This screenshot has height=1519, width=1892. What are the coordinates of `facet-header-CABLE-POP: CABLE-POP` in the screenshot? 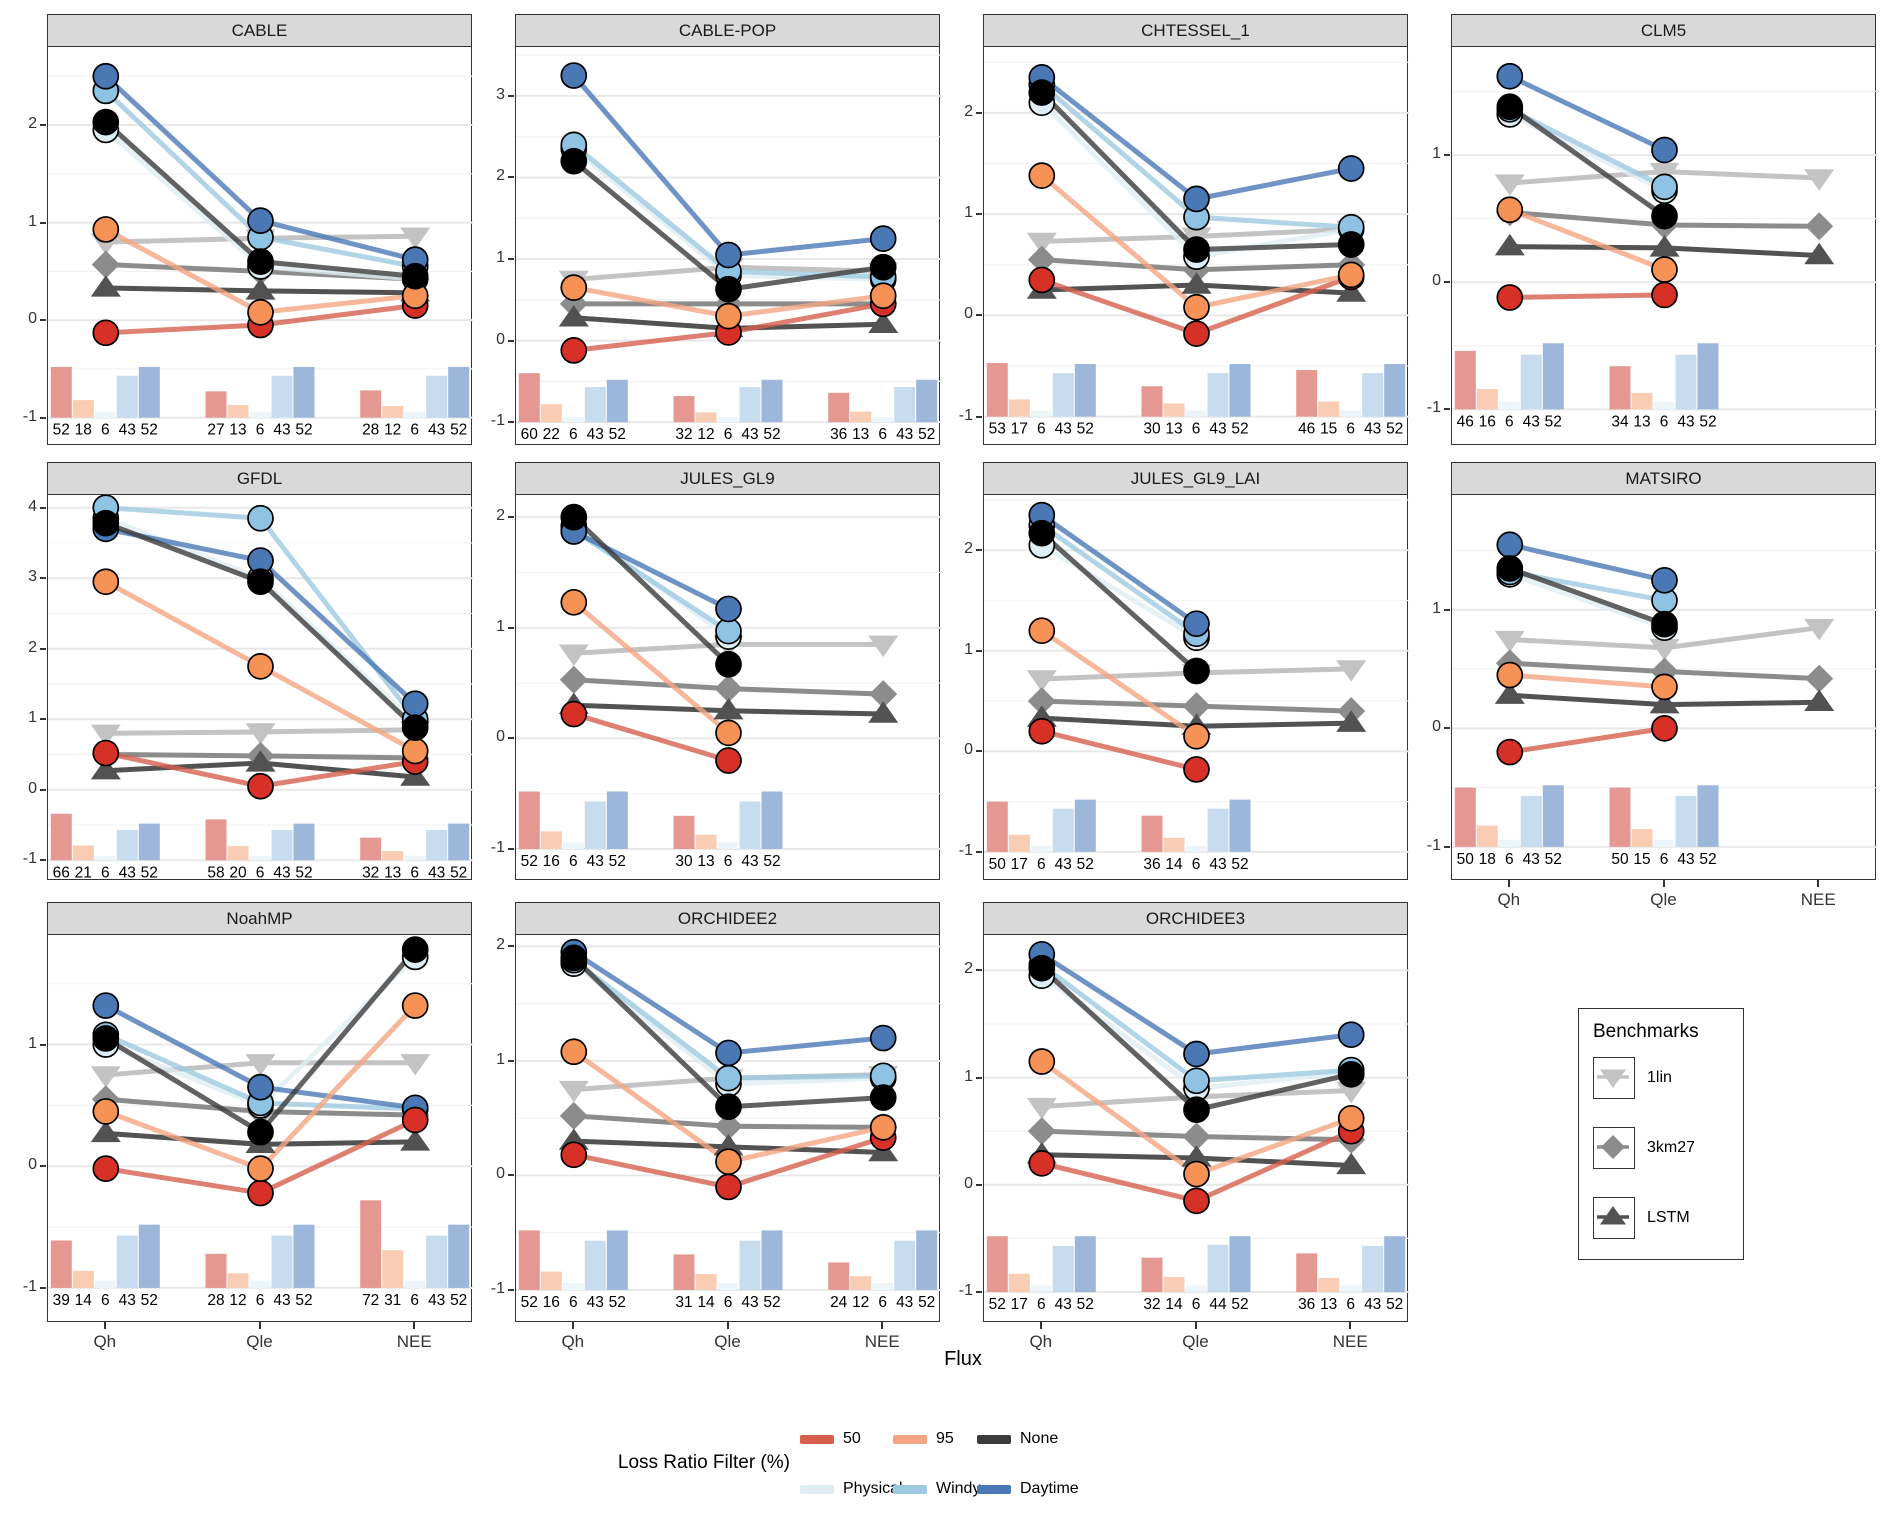 It's located at (727, 30).